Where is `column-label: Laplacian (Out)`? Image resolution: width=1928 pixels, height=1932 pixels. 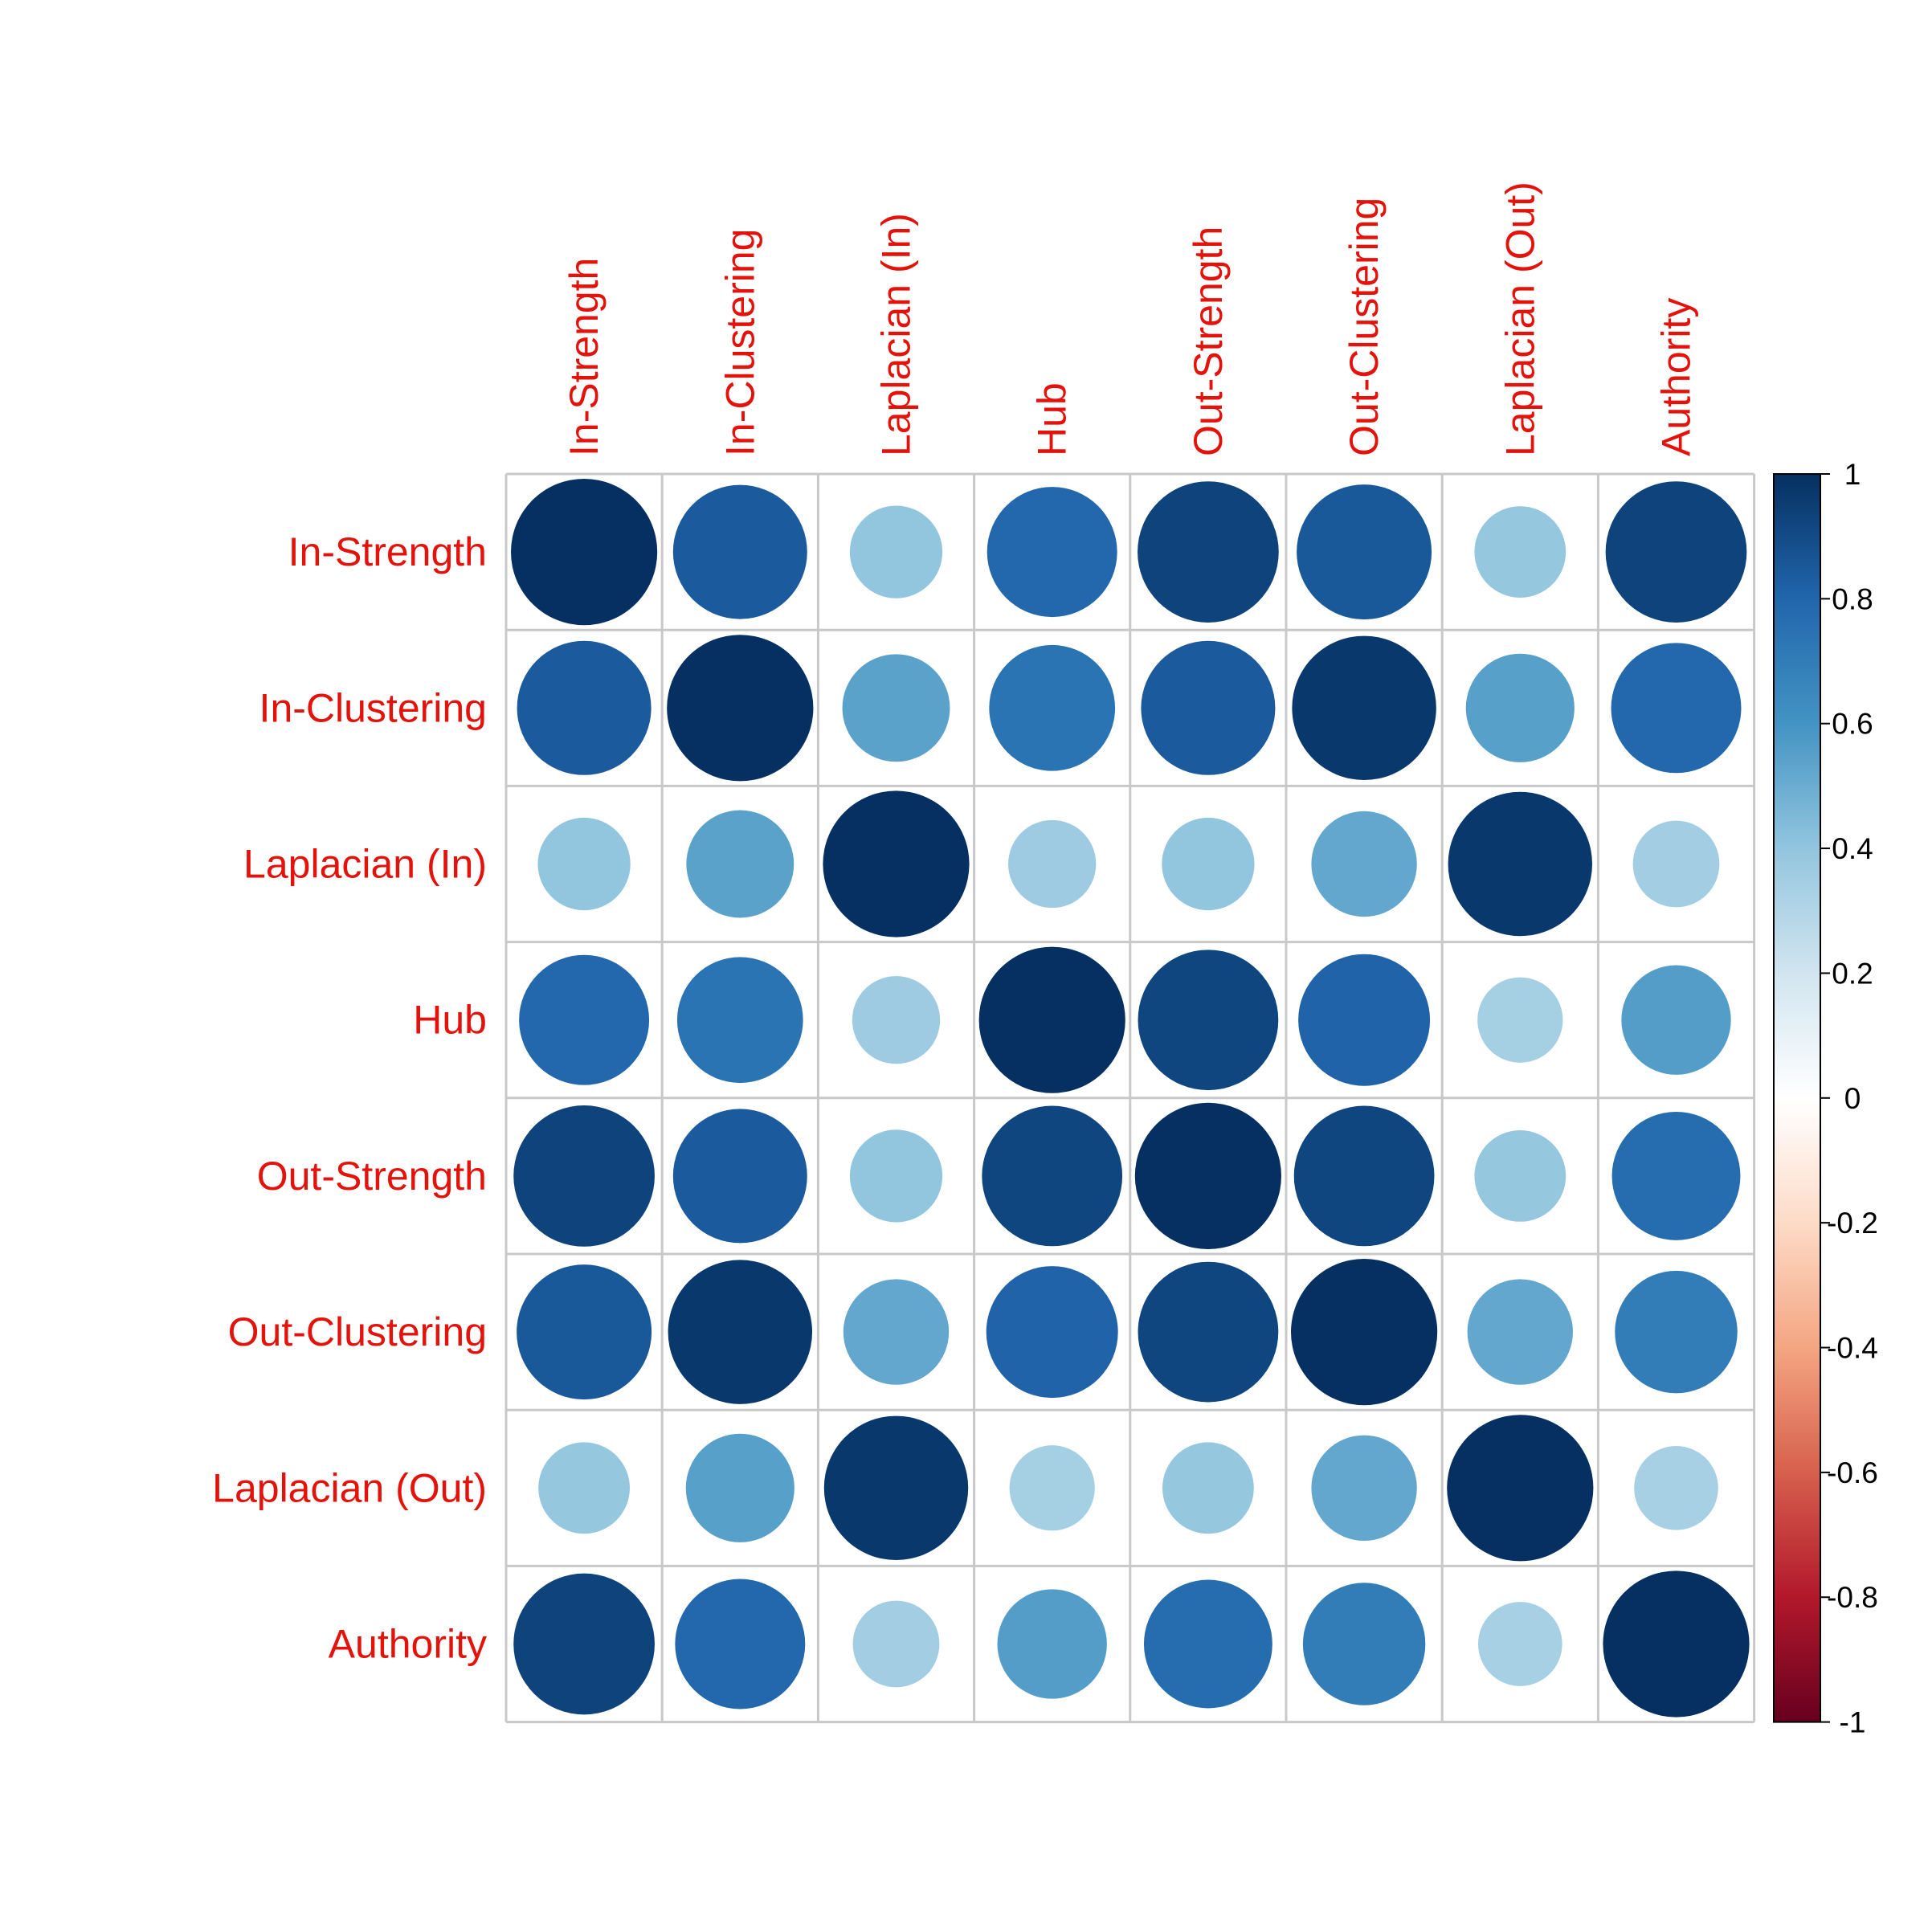
column-label: Laplacian (Out) is located at coordinates (1520, 319).